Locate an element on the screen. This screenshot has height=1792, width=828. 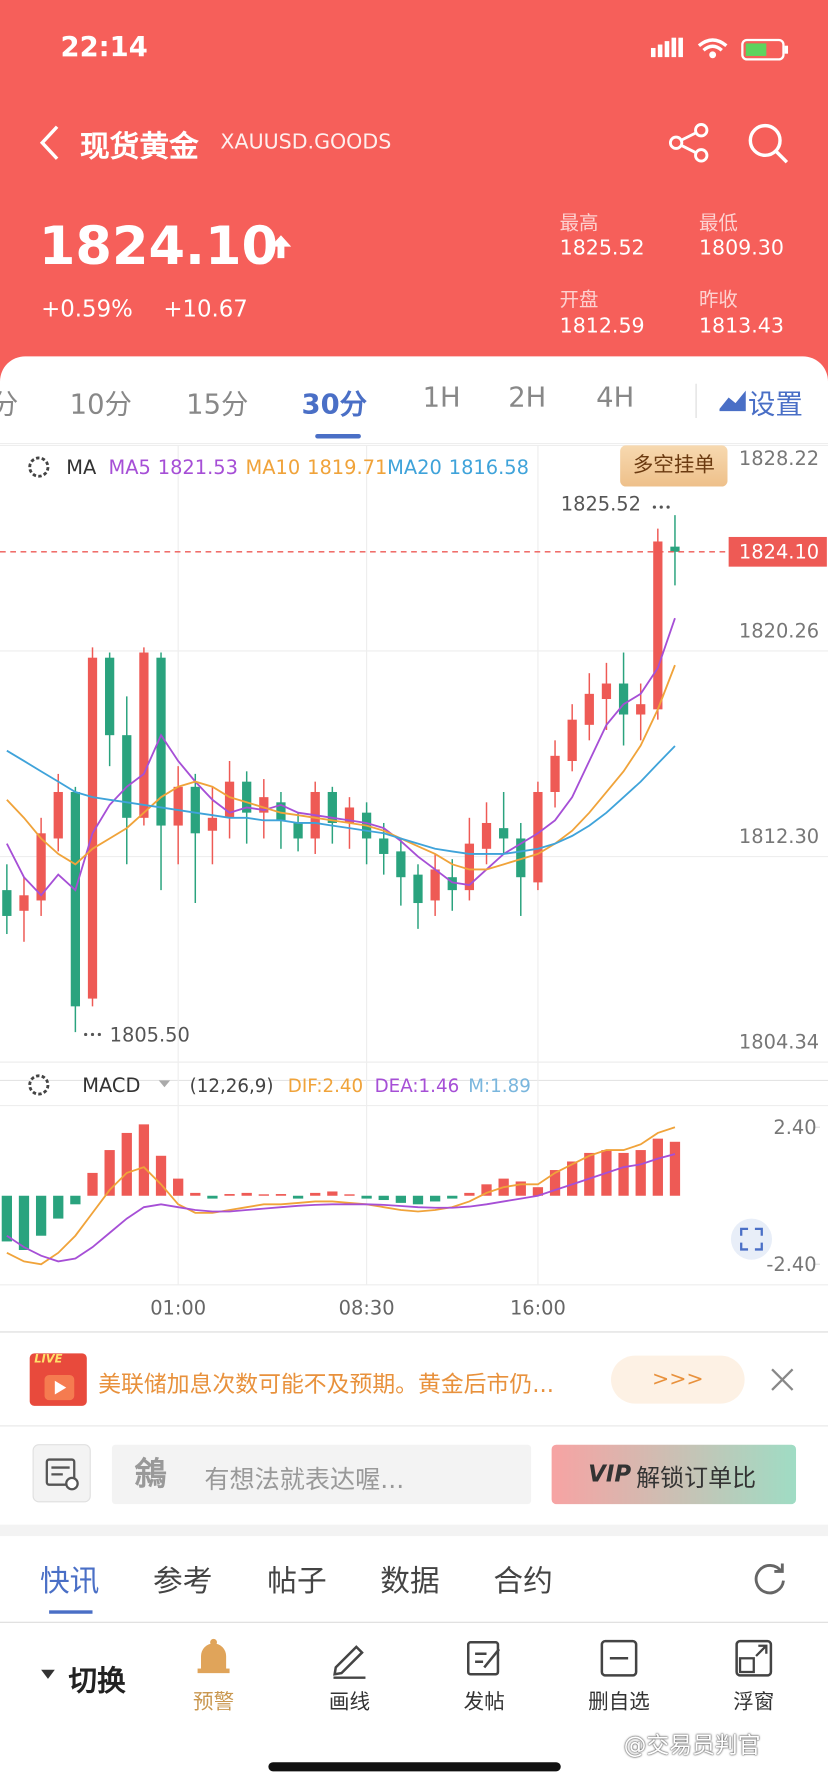
refresh-button is located at coordinates (769, 1578).